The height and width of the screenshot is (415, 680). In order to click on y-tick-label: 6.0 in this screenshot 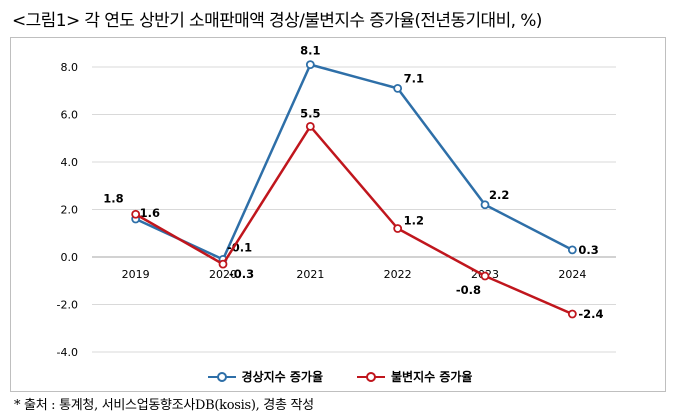, I will do `click(70, 115)`.